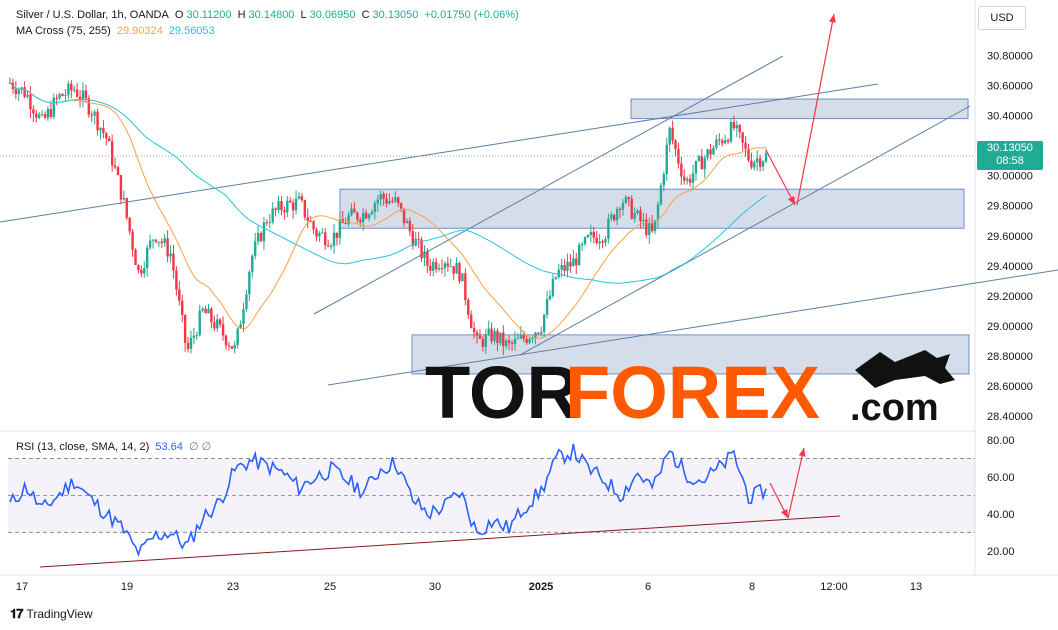 The image size is (1058, 630). What do you see at coordinates (502, 392) in the screenshot?
I see `watermark-tor: TOR` at bounding box center [502, 392].